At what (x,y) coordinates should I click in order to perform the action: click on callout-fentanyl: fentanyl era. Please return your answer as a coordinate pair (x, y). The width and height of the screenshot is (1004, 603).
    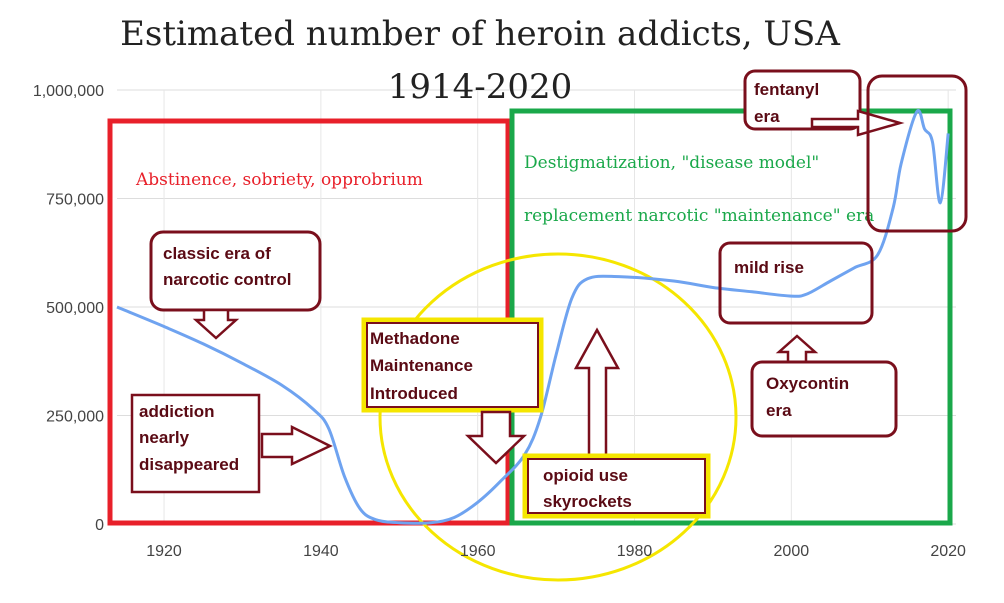
    Looking at the image, I should click on (855, 151).